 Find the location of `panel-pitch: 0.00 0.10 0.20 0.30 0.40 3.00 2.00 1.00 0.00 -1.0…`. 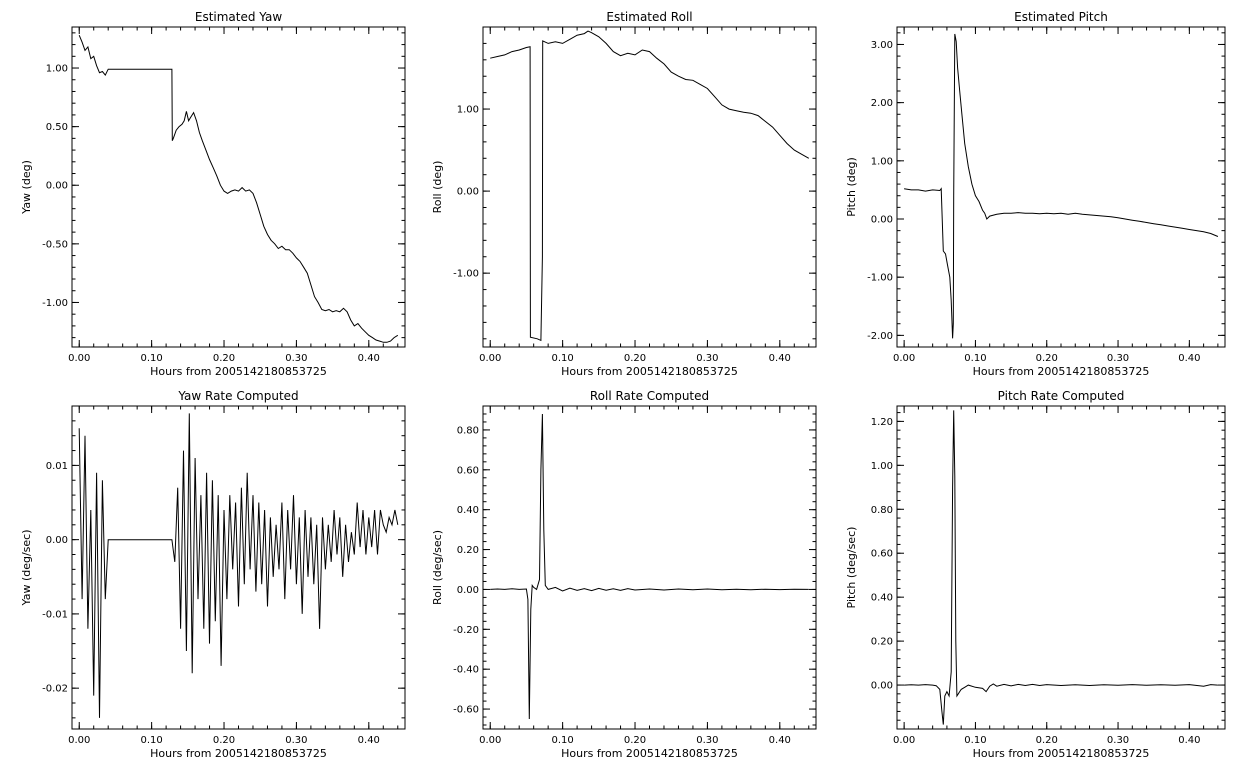

panel-pitch: 0.00 0.10 0.20 0.30 0.40 3.00 2.00 1.00 0.00 -1.0… is located at coordinates (1035, 194).